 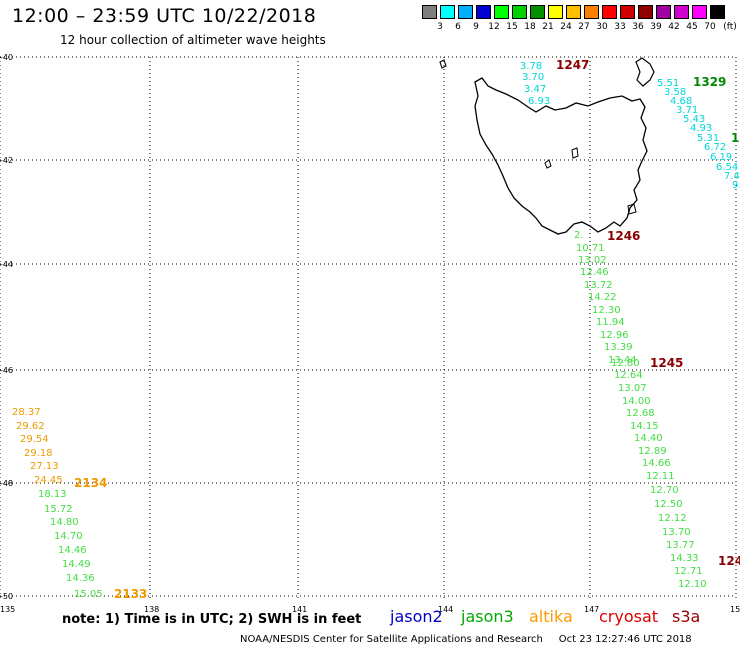 What do you see at coordinates (151, 609) in the screenshot?
I see `lon-label: 138` at bounding box center [151, 609].